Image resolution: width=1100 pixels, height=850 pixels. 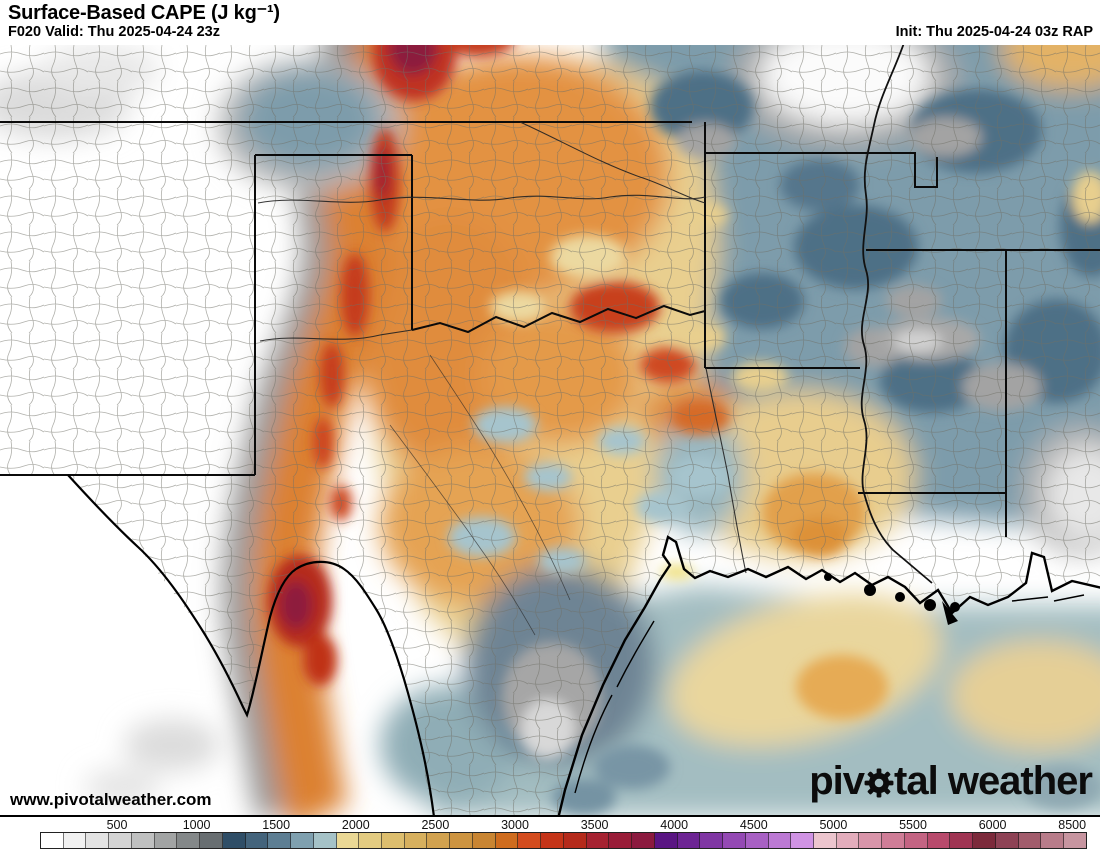 What do you see at coordinates (833, 825) in the screenshot?
I see `colorbar-tick-label: 5000` at bounding box center [833, 825].